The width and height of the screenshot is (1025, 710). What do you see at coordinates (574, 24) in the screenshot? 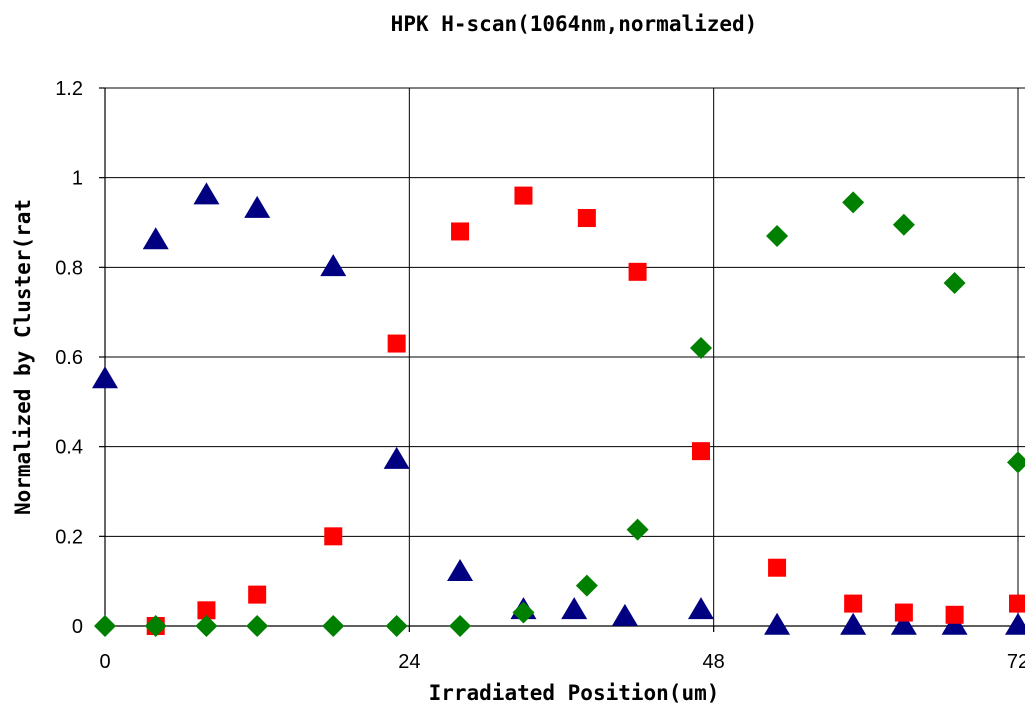
I see `chart-title: HPK H-scan(1064nm,normalized)` at bounding box center [574, 24].